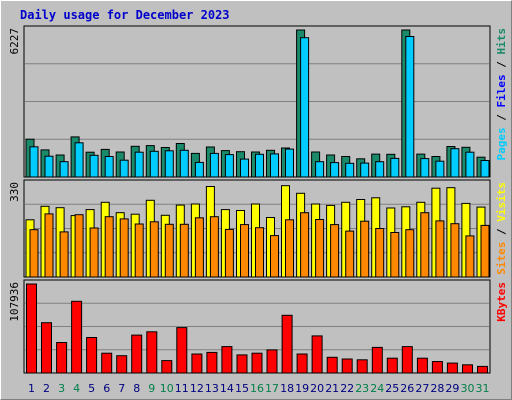 The image size is (512, 400). What do you see at coordinates (106, 388) in the screenshot?
I see `x-tick-label: 6` at bounding box center [106, 388].